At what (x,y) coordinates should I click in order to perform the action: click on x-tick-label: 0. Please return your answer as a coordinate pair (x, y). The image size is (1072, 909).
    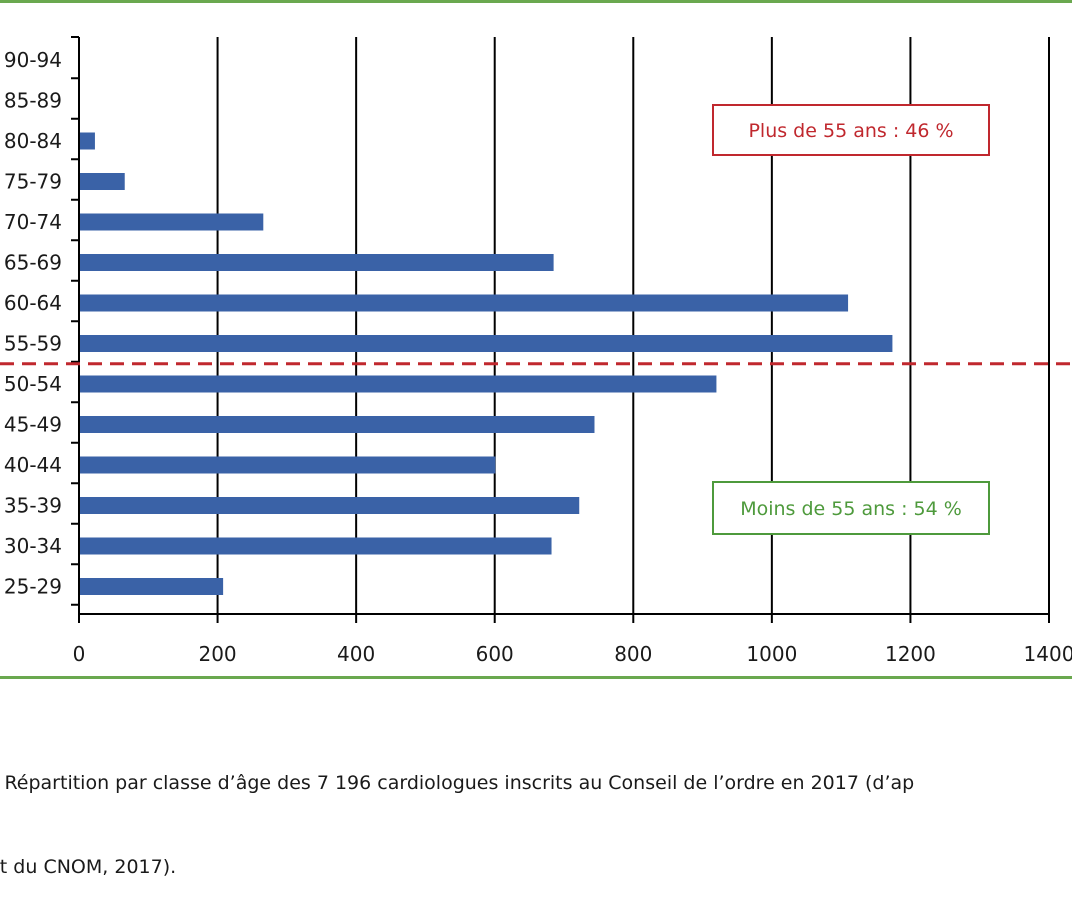
    Looking at the image, I should click on (79, 654).